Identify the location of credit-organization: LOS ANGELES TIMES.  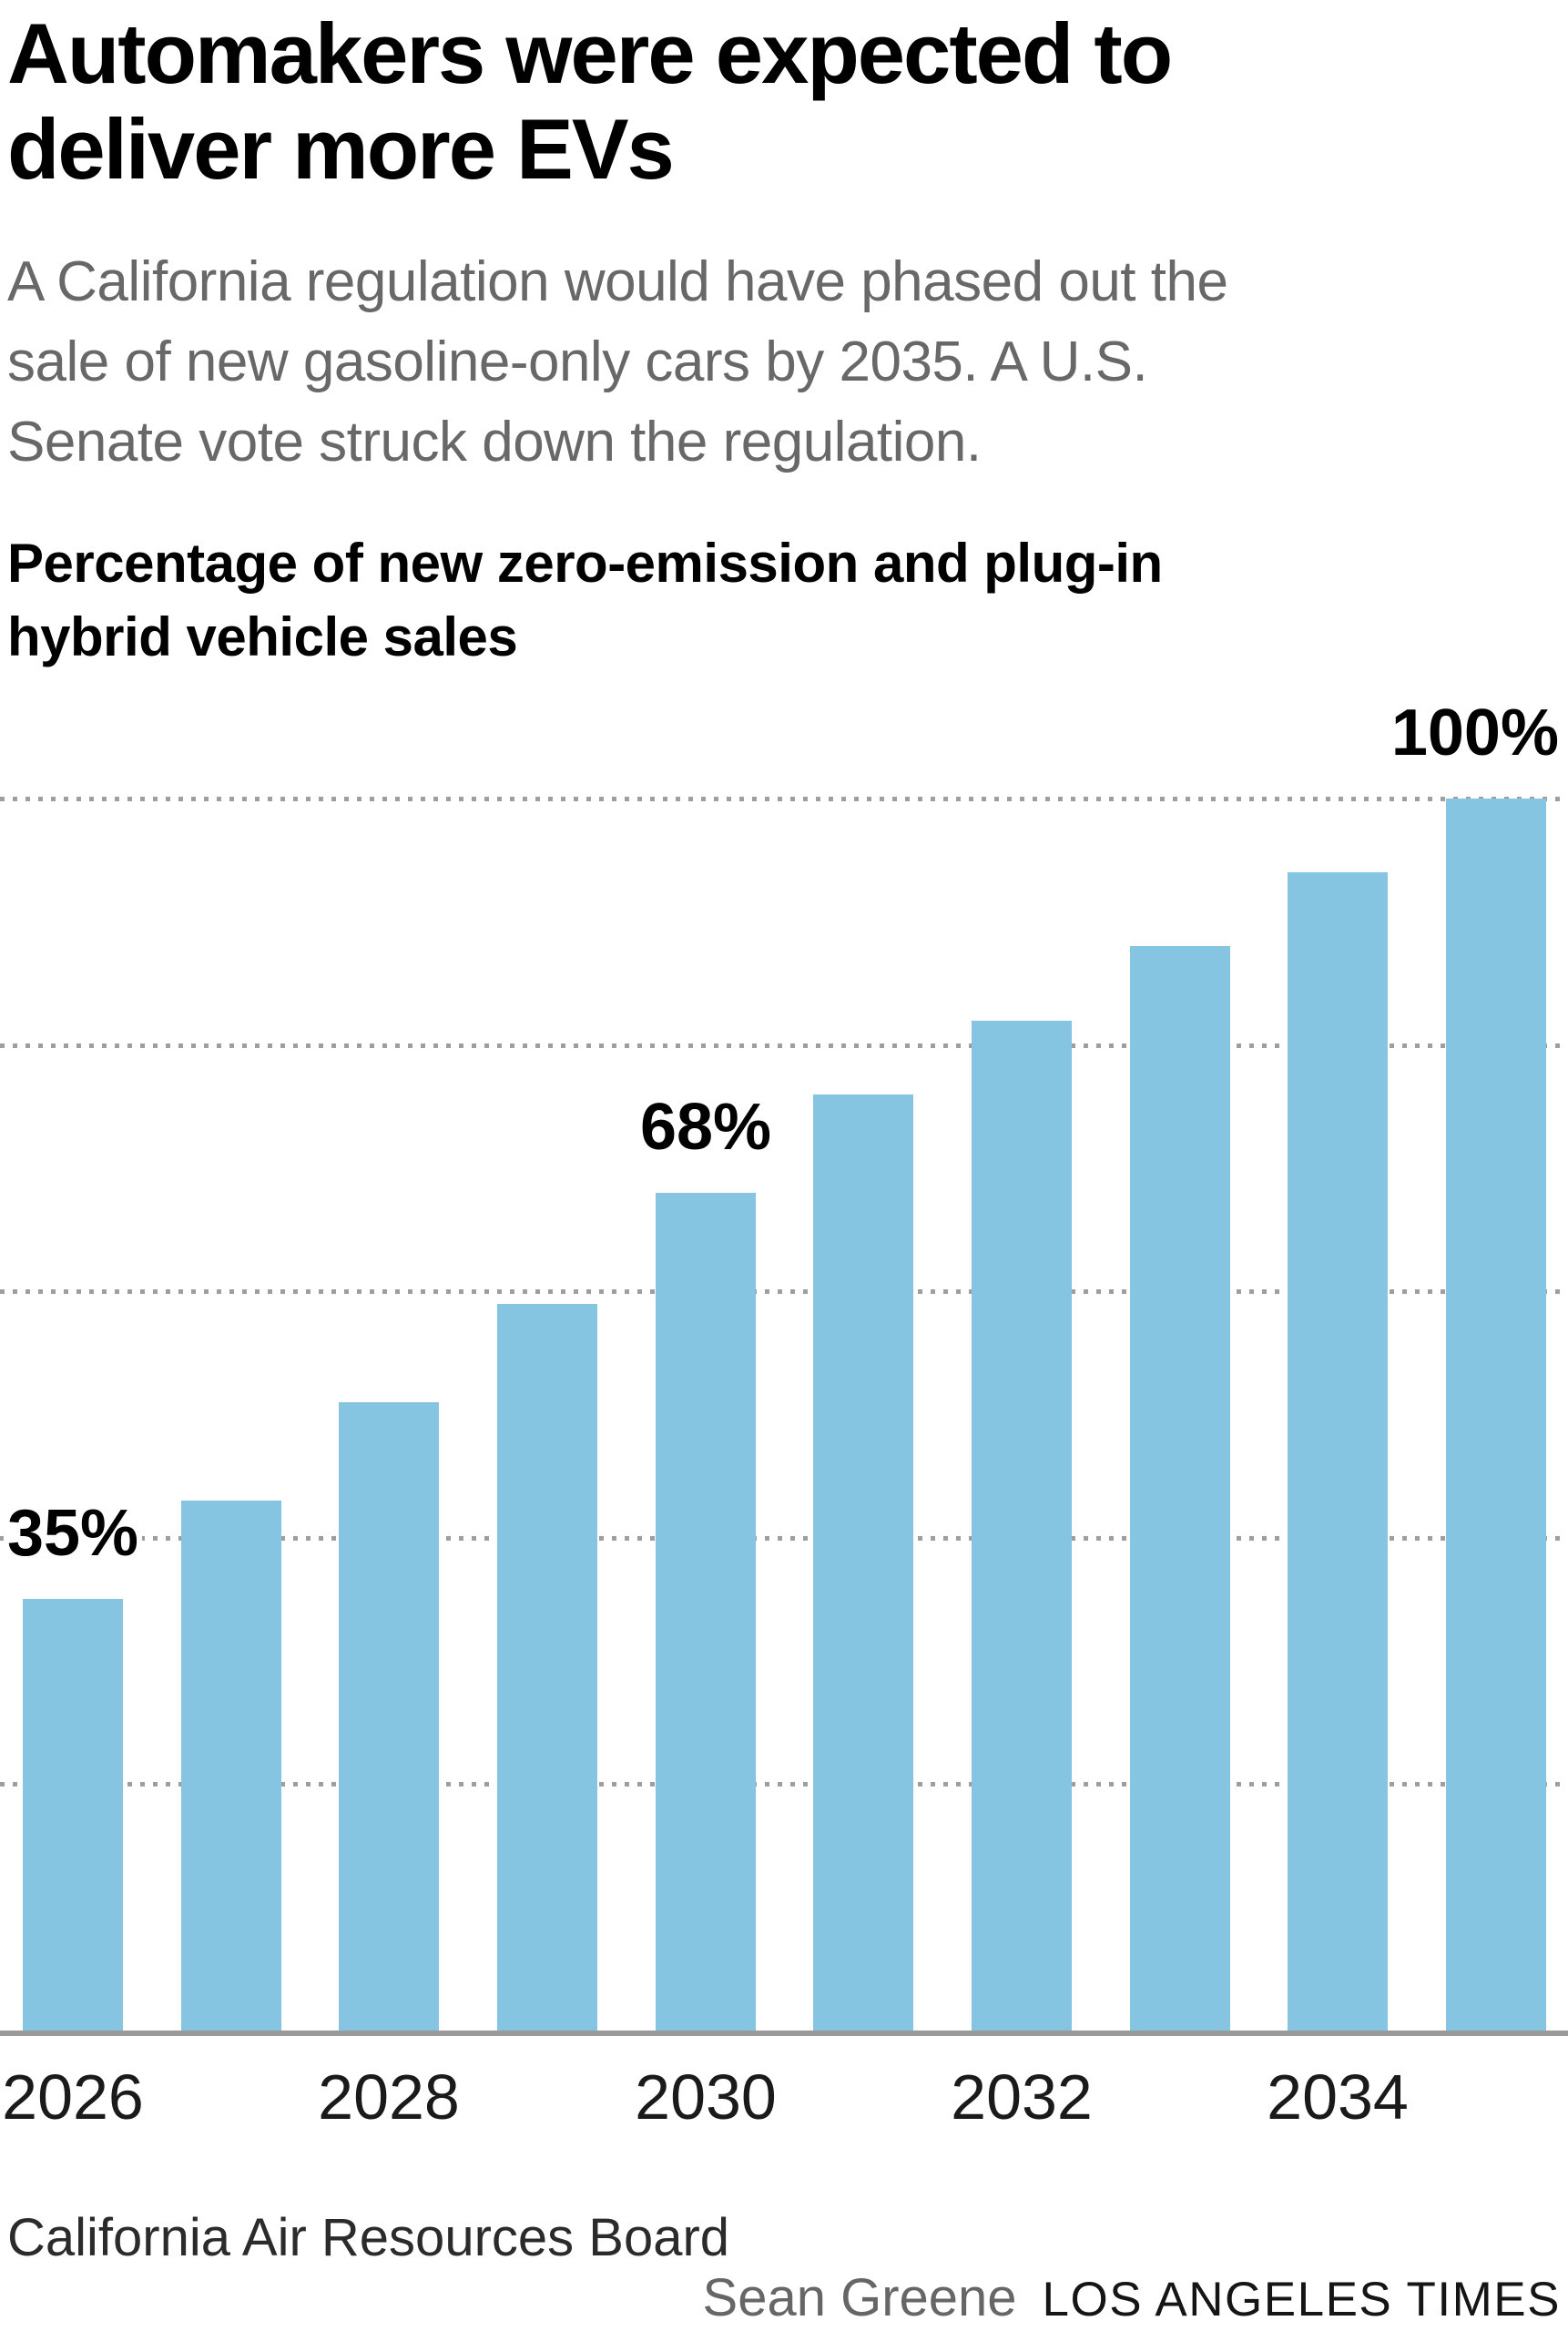
(1301, 2299).